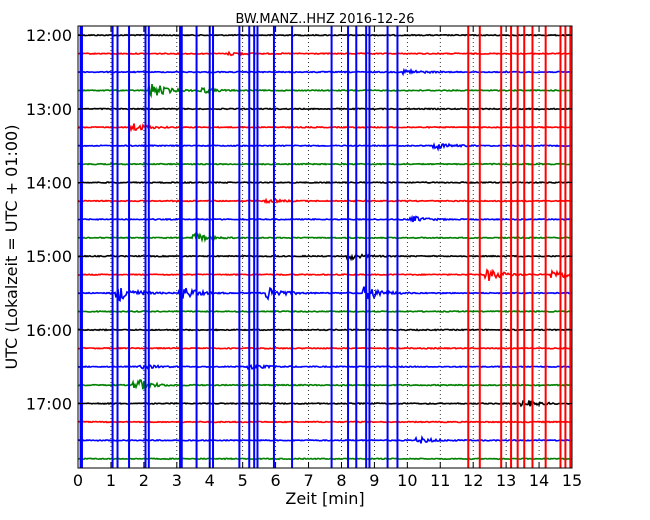  I want to click on x-tick-label: 10, so click(407, 480).